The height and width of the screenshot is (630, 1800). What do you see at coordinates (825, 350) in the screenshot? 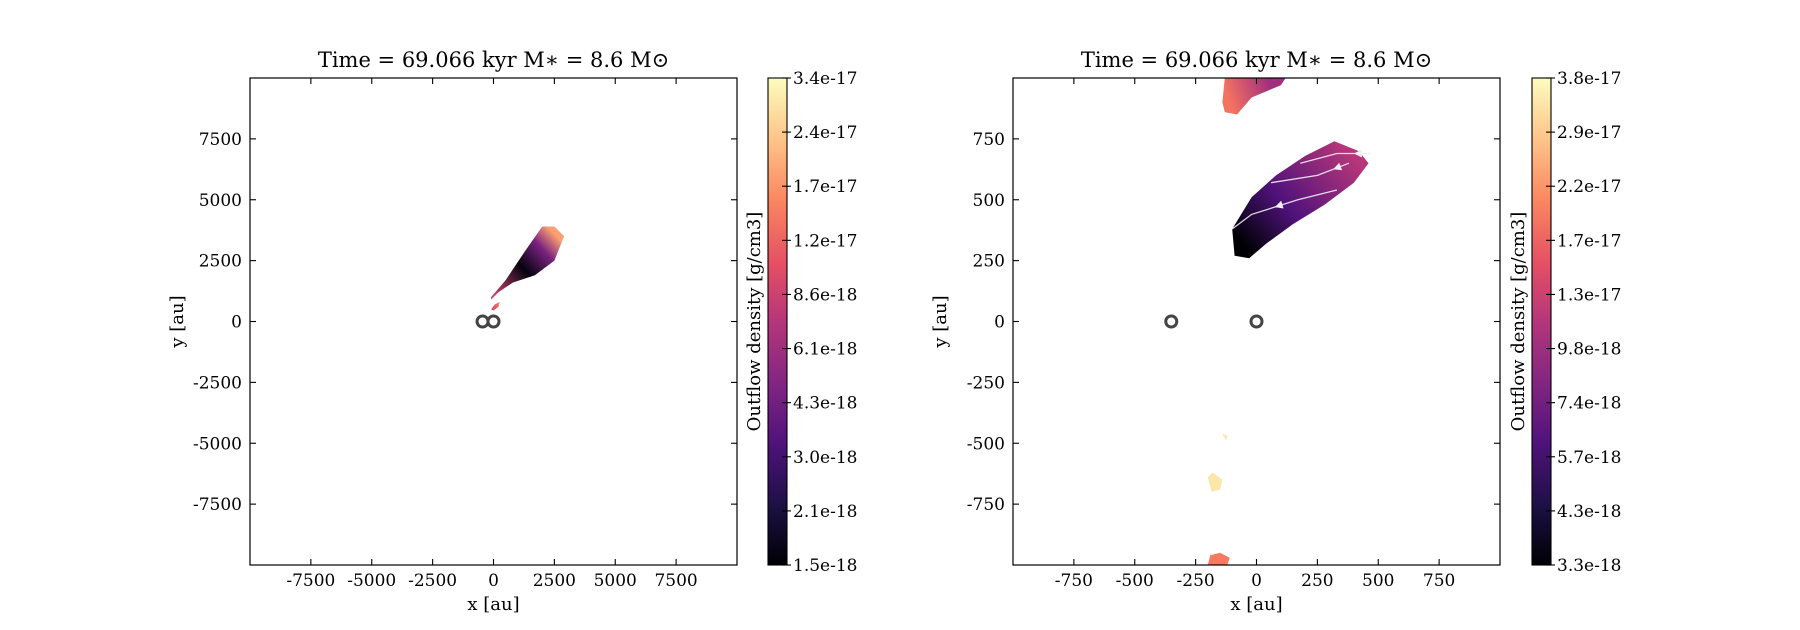
I see `colorbar-tick-label: 6.1e-18` at bounding box center [825, 350].